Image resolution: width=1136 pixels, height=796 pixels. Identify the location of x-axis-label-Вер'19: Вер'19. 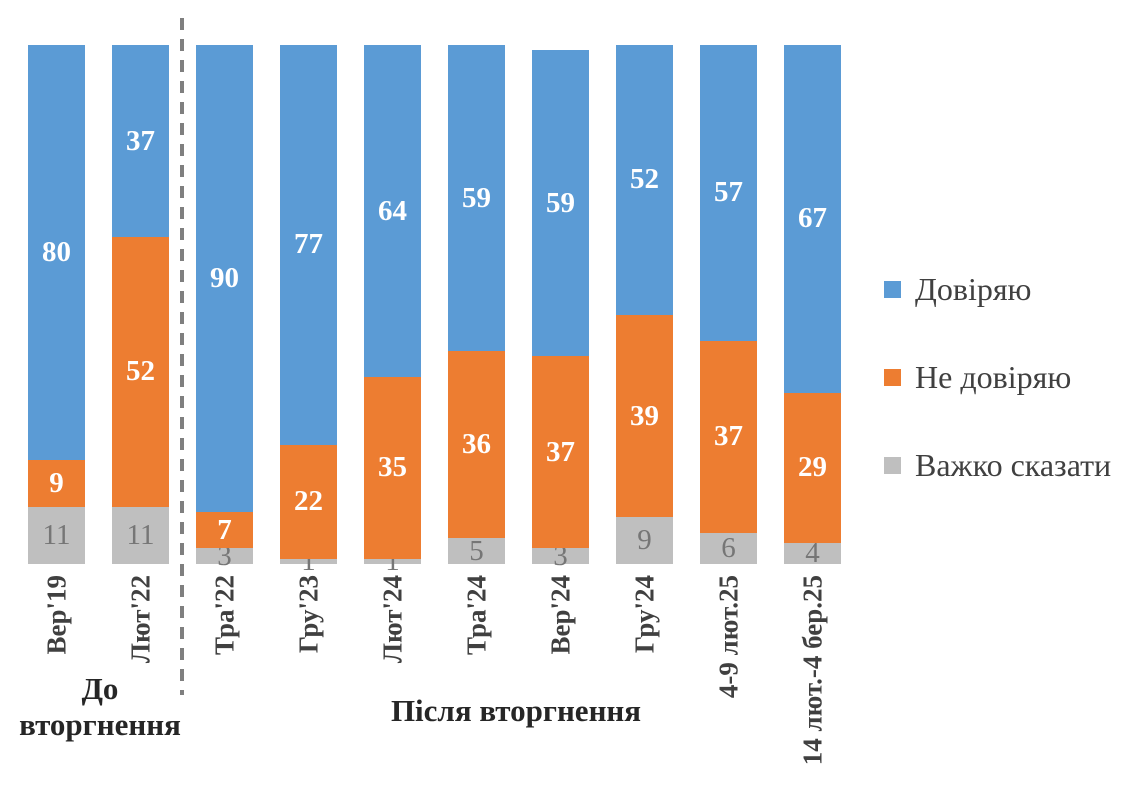
(56, 615).